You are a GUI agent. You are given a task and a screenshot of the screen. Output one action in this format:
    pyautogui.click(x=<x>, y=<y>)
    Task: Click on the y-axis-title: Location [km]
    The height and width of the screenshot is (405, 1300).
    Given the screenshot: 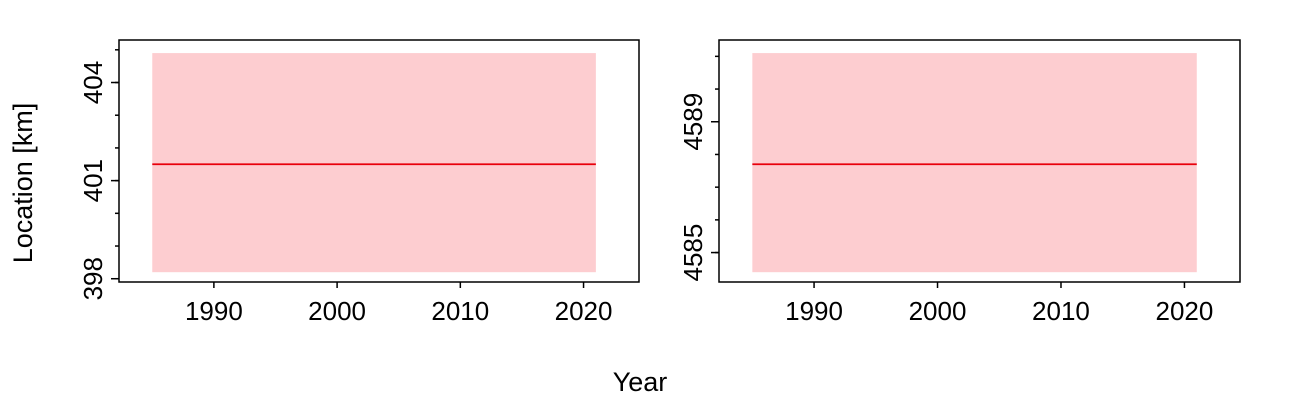 What is the action you would take?
    pyautogui.click(x=23, y=183)
    